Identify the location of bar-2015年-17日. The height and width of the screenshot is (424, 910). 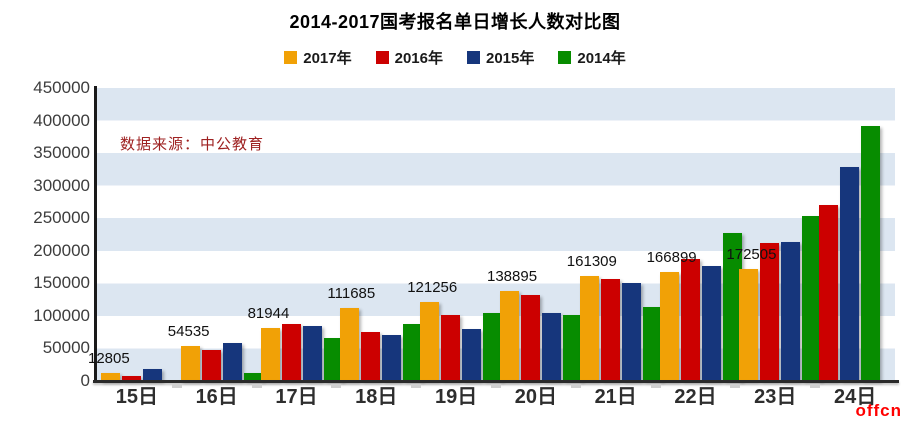
(312, 353).